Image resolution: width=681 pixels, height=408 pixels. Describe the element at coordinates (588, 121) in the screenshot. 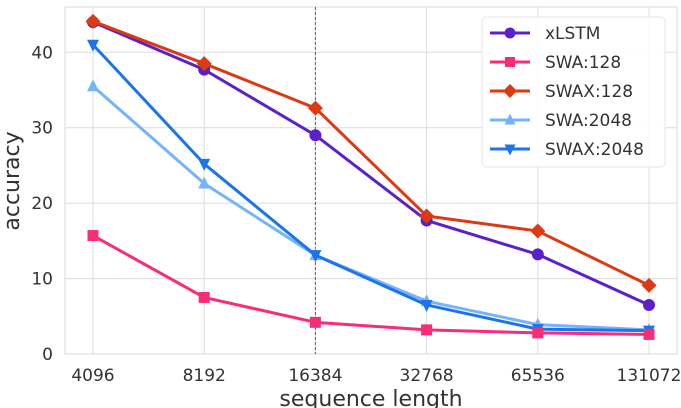

I see `legend-label: SWA:2048` at that location.